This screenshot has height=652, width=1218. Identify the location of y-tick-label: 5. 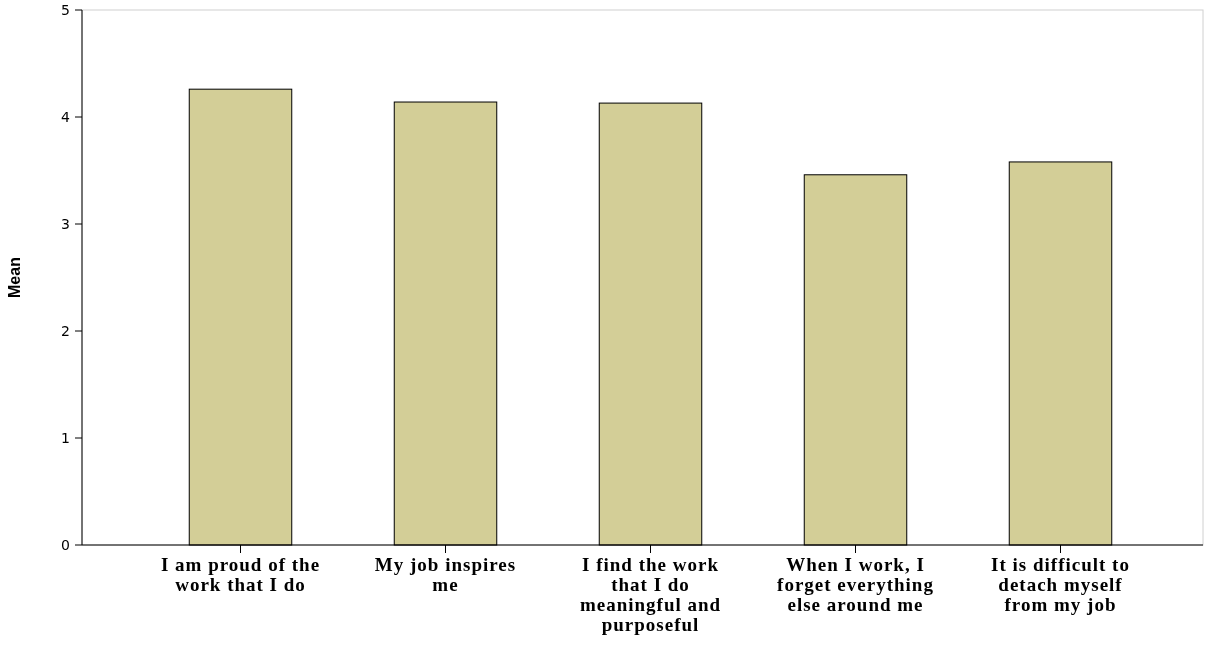
(65, 9).